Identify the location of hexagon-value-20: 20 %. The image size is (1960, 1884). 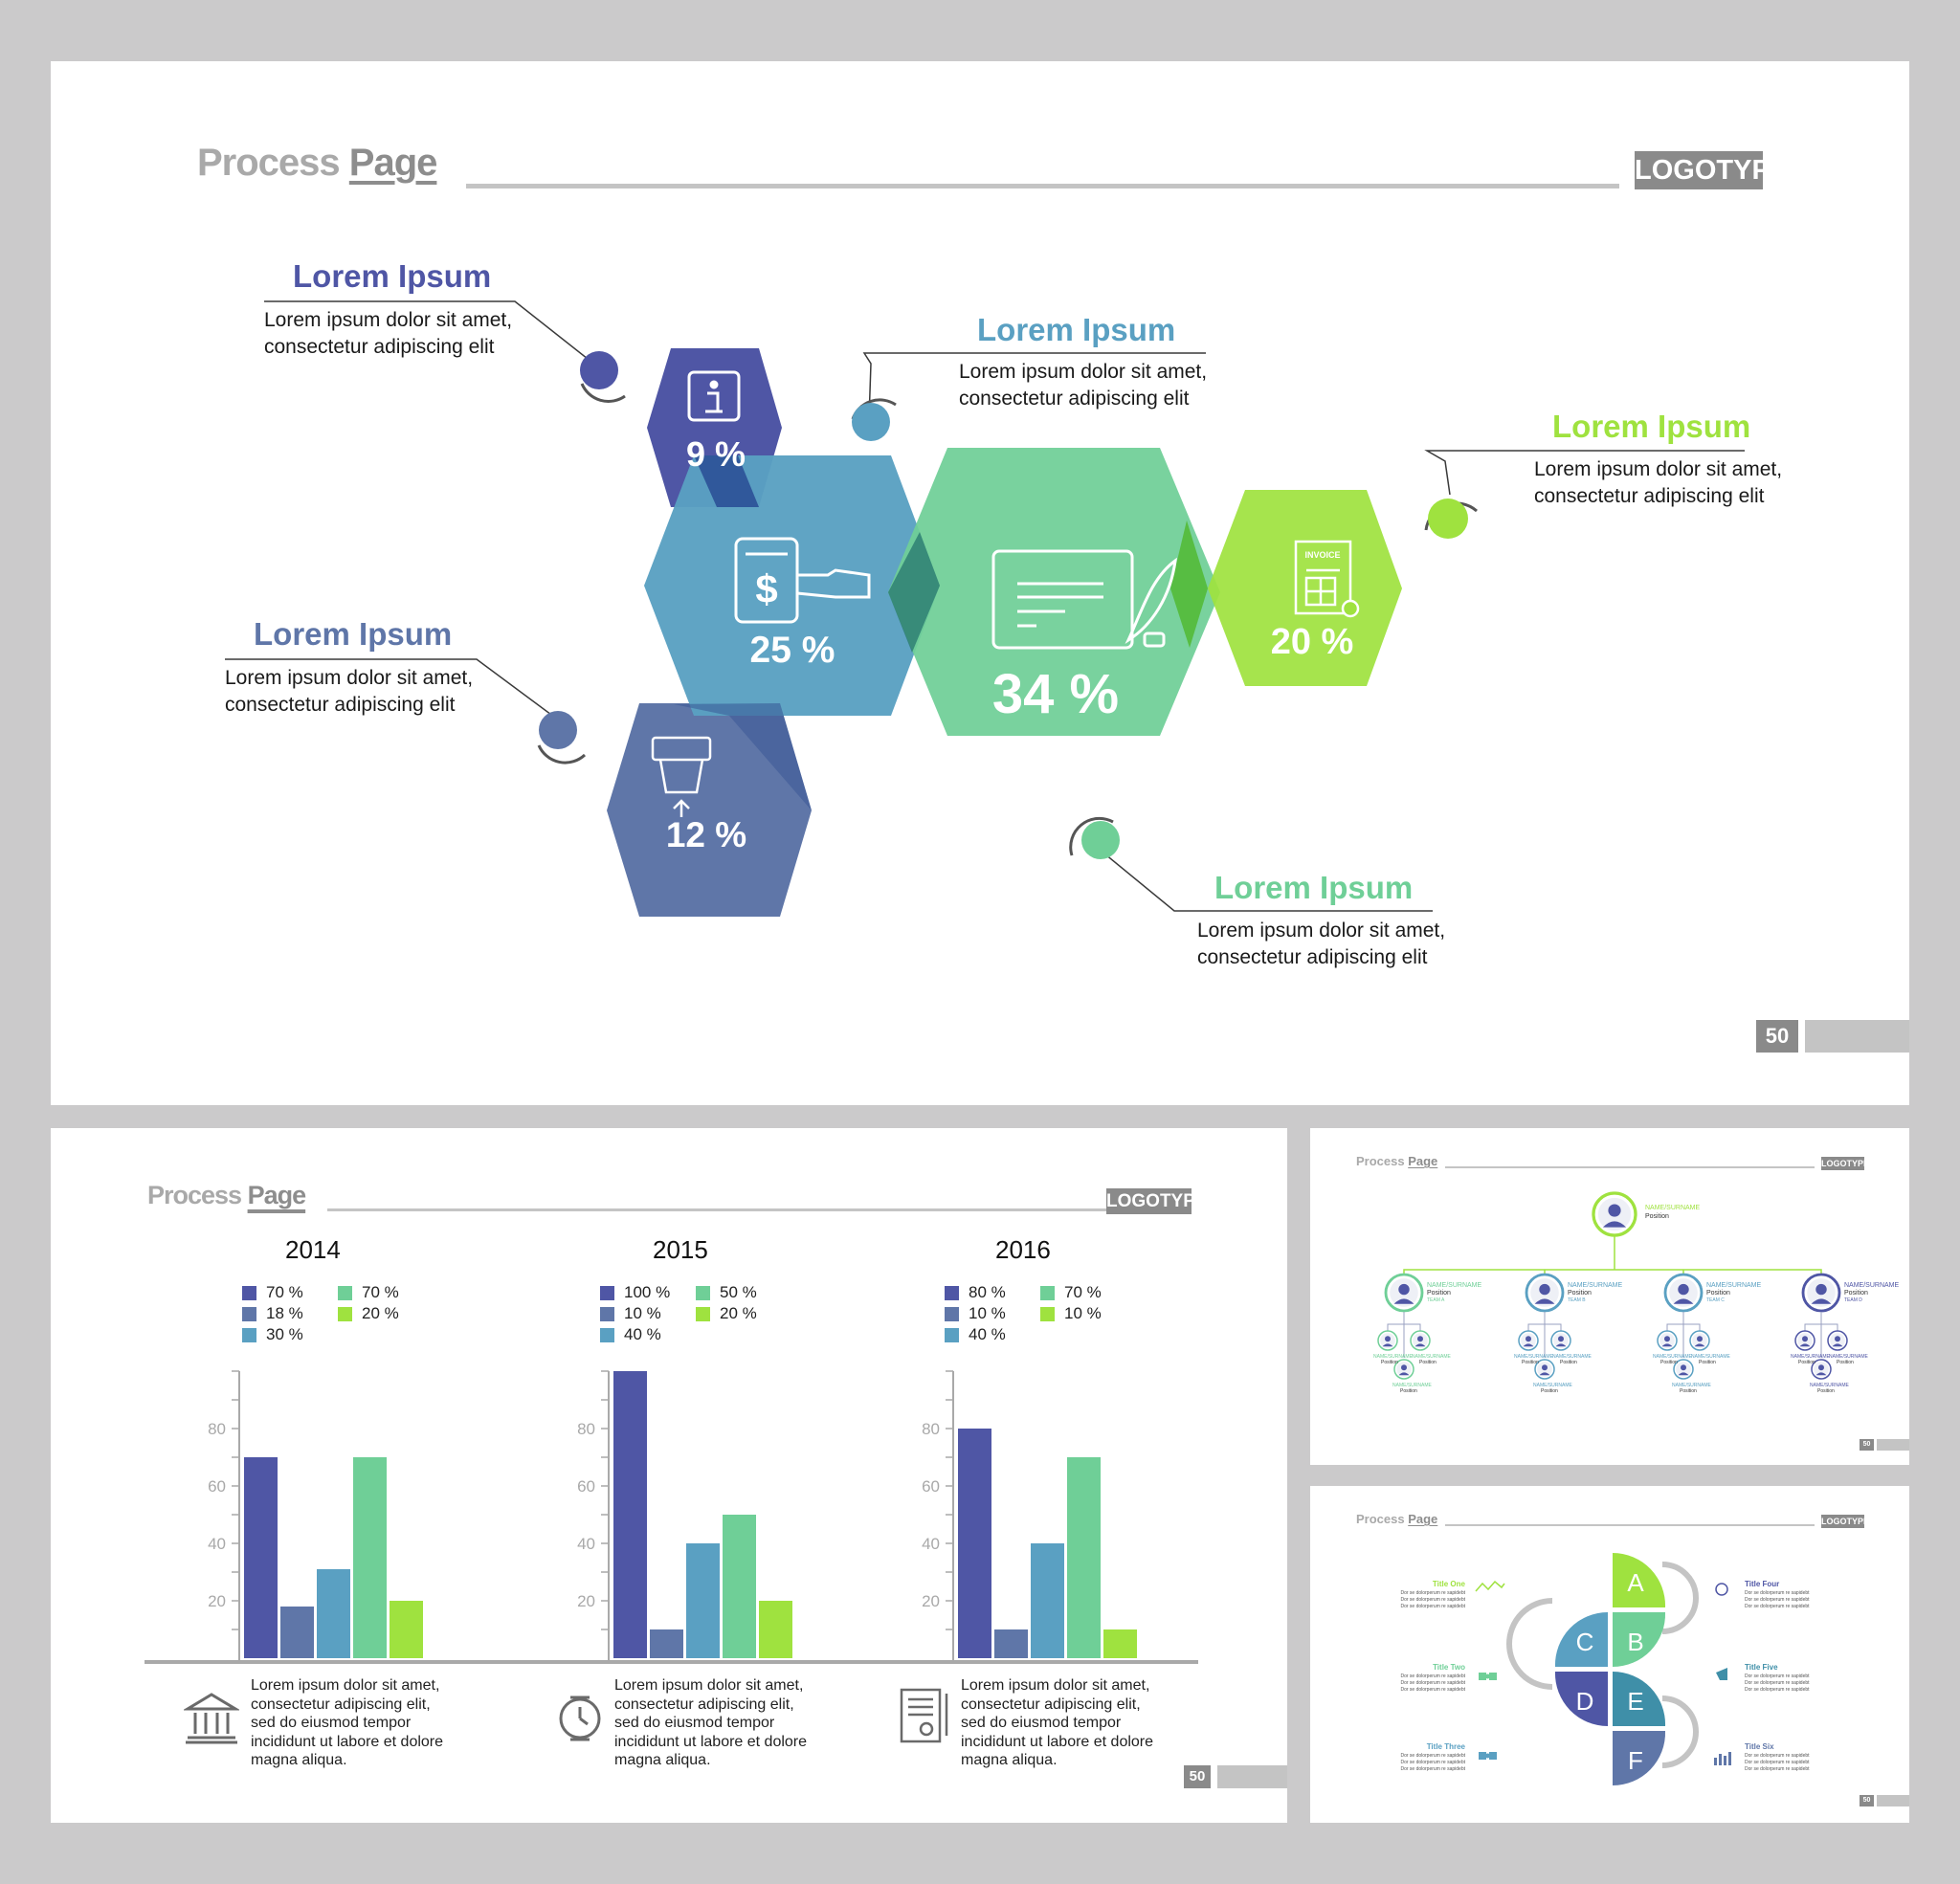
(1312, 642).